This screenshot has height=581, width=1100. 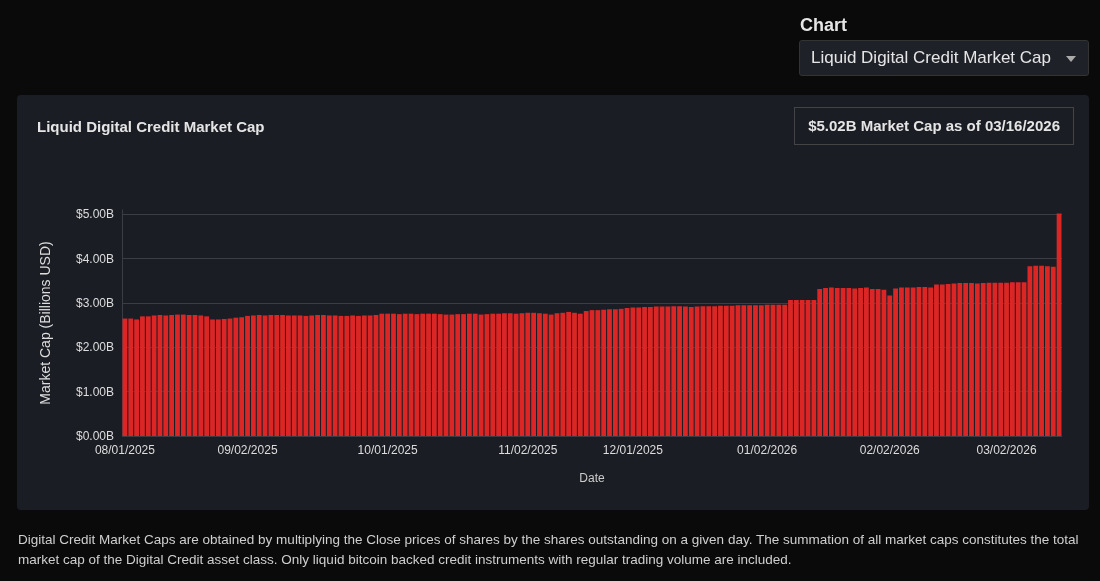 I want to click on y-tick-label: $2.00B, so click(x=94, y=347).